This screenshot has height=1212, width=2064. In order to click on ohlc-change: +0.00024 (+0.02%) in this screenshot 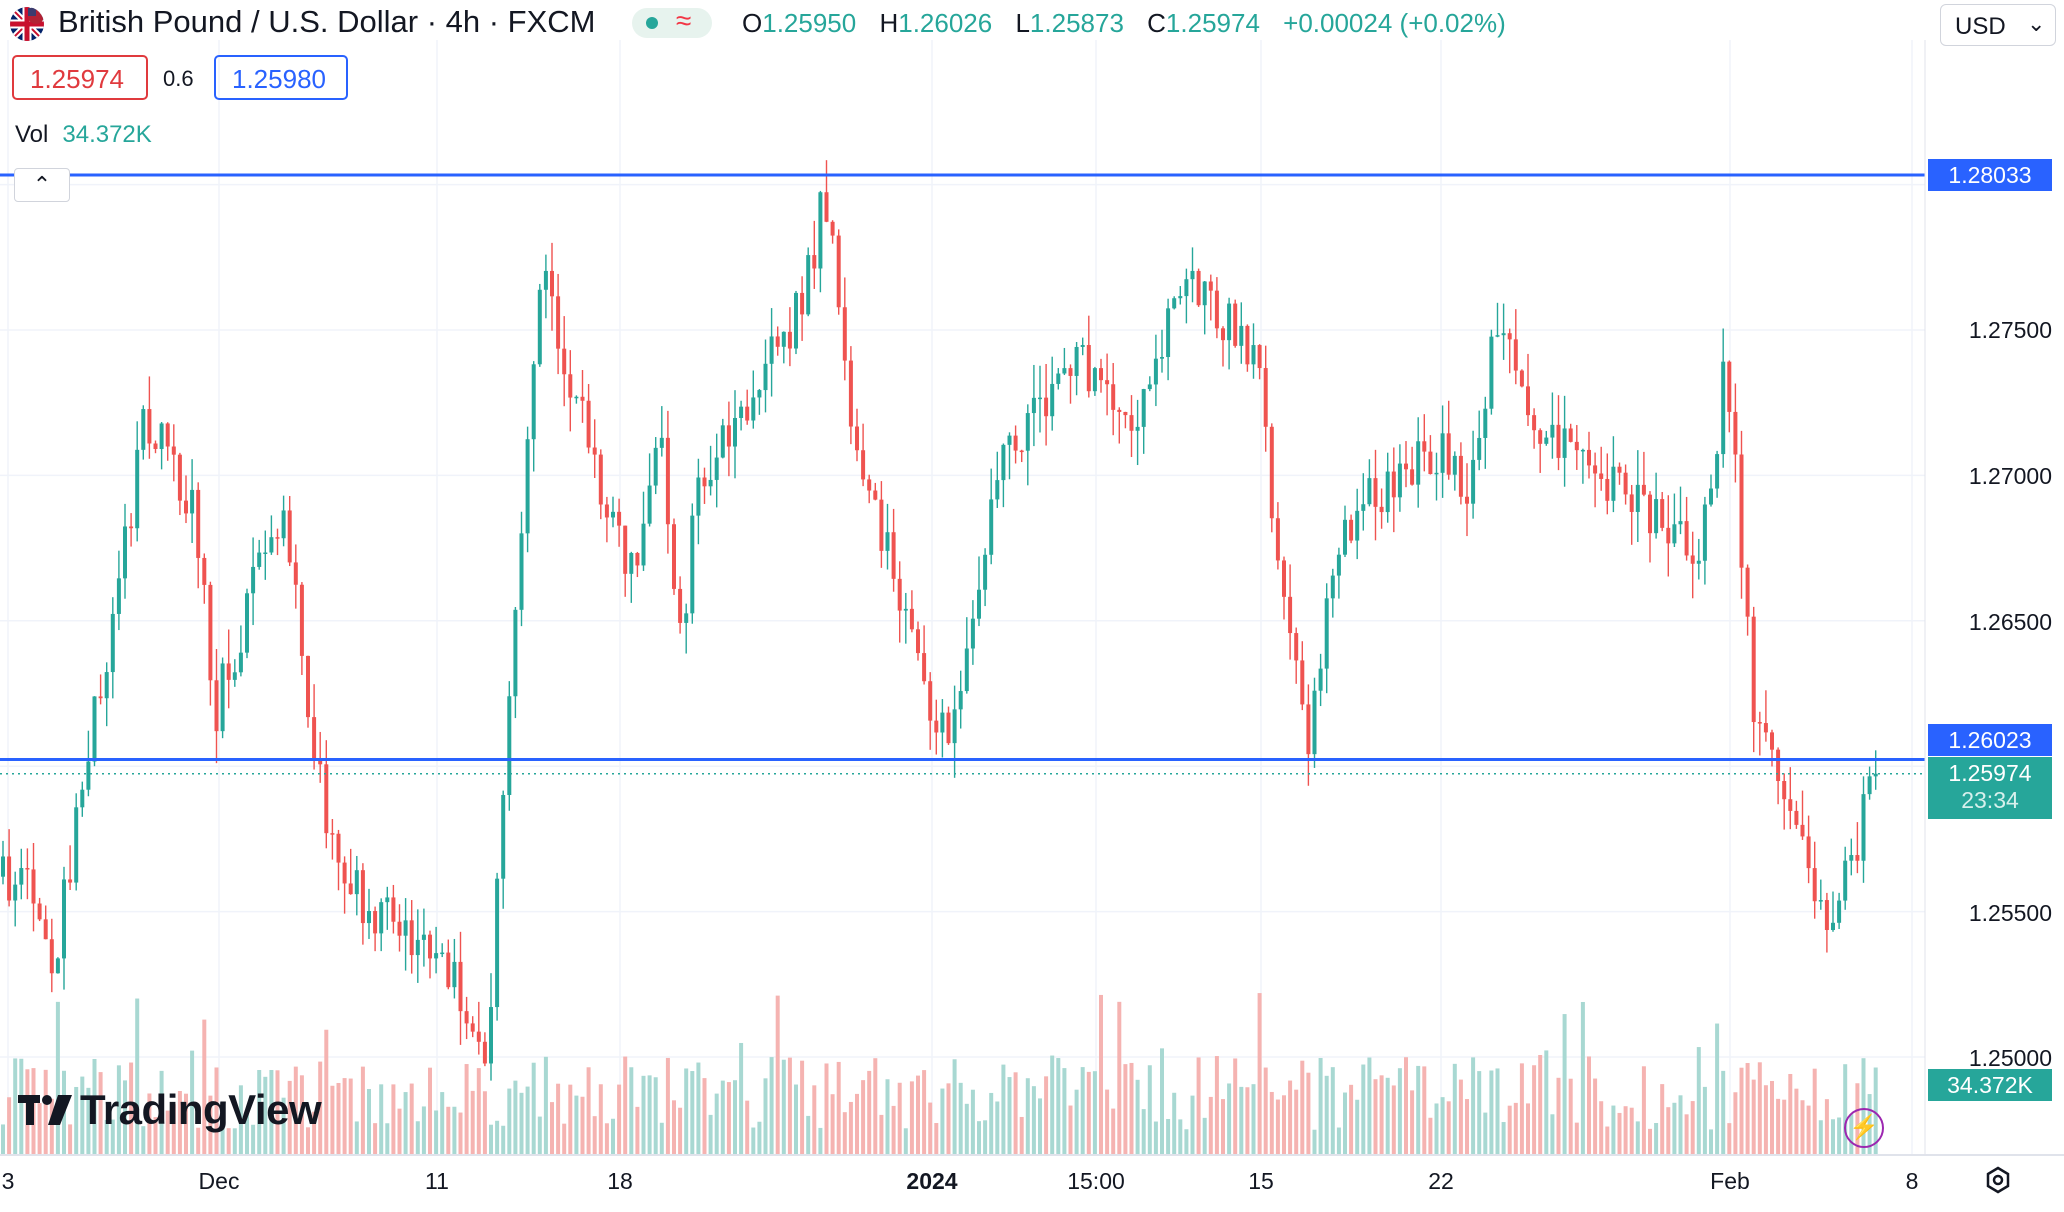, I will do `click(1394, 23)`.